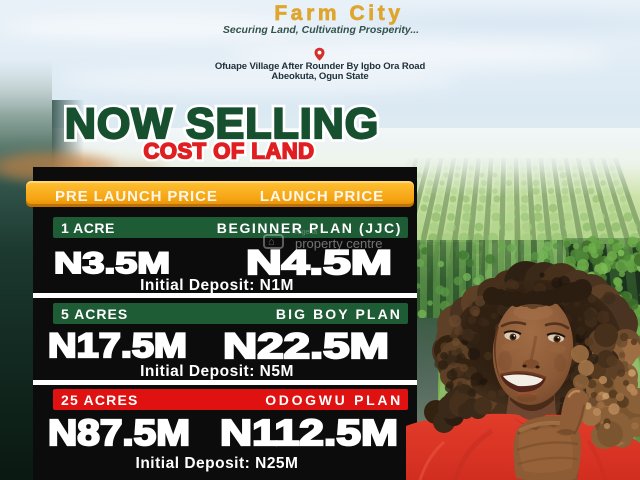  Describe the element at coordinates (319, 263) in the screenshot. I see `svg-text: N4.5M` at that location.